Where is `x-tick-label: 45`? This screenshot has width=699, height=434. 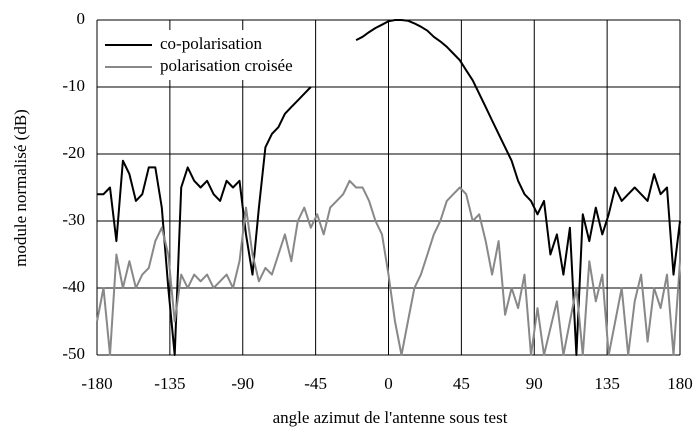
x-tick-label: 45 is located at coordinates (461, 383).